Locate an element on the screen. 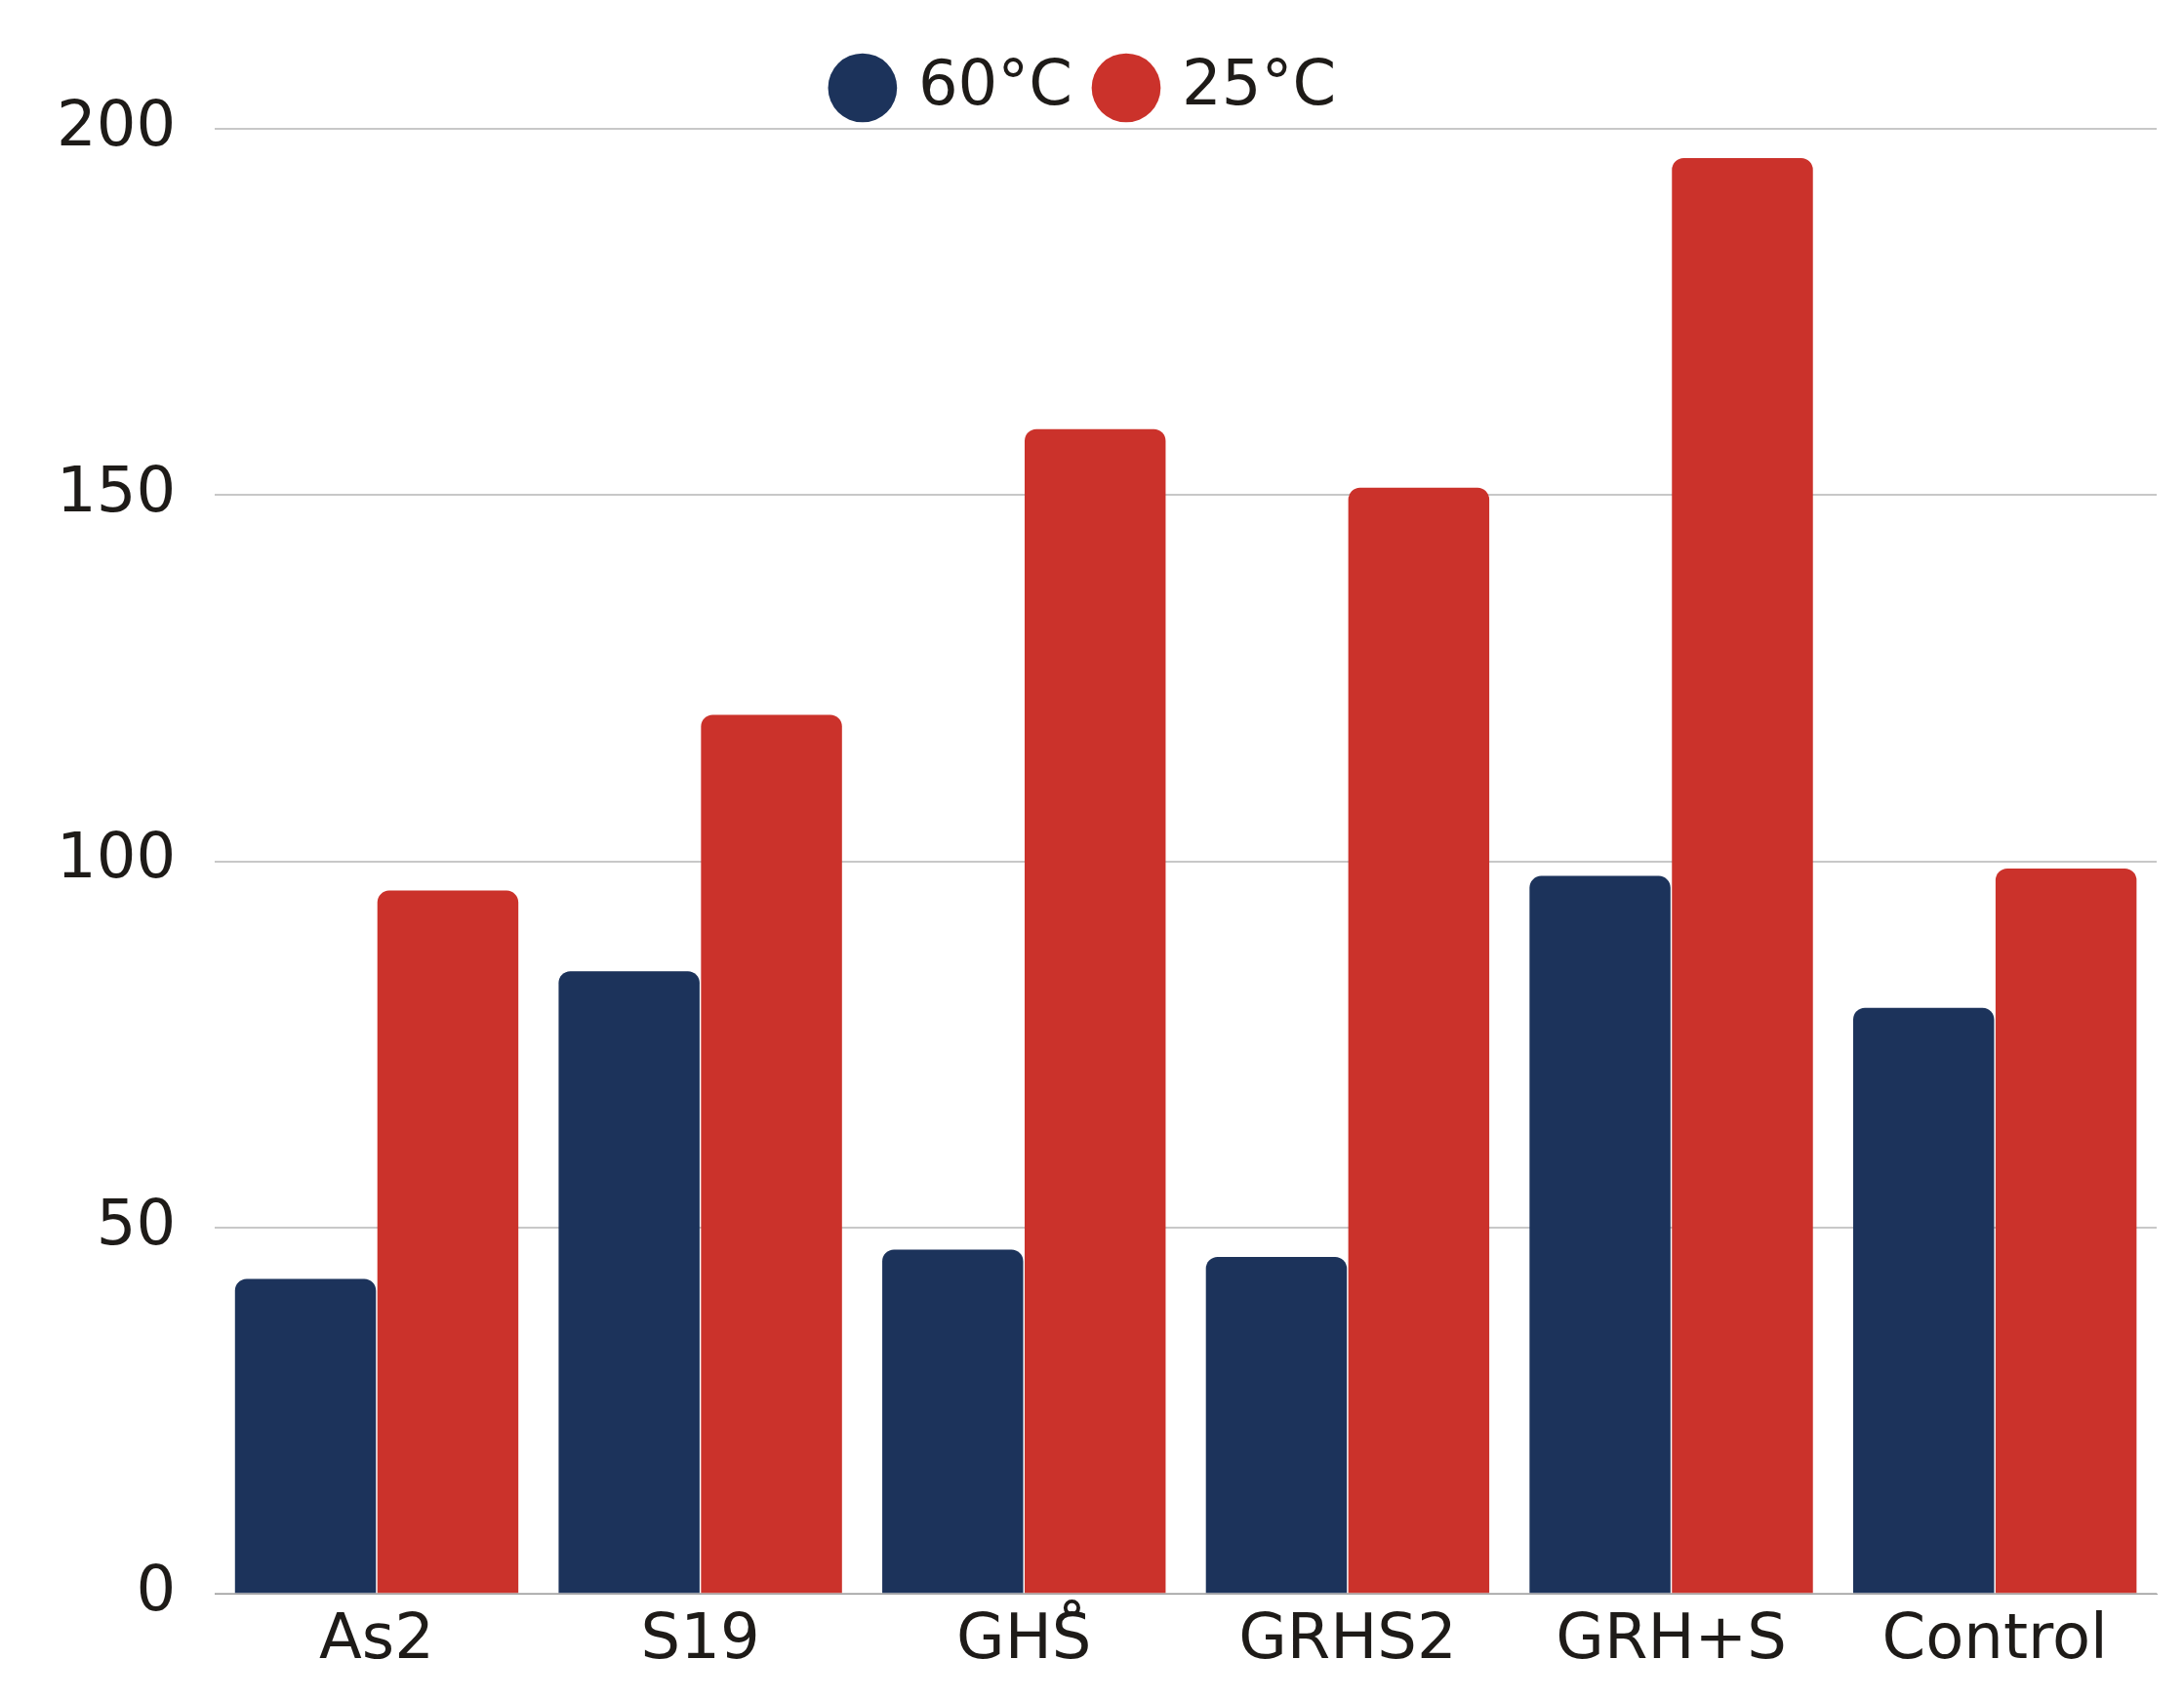  legend-label: 25°C is located at coordinates (1259, 82).